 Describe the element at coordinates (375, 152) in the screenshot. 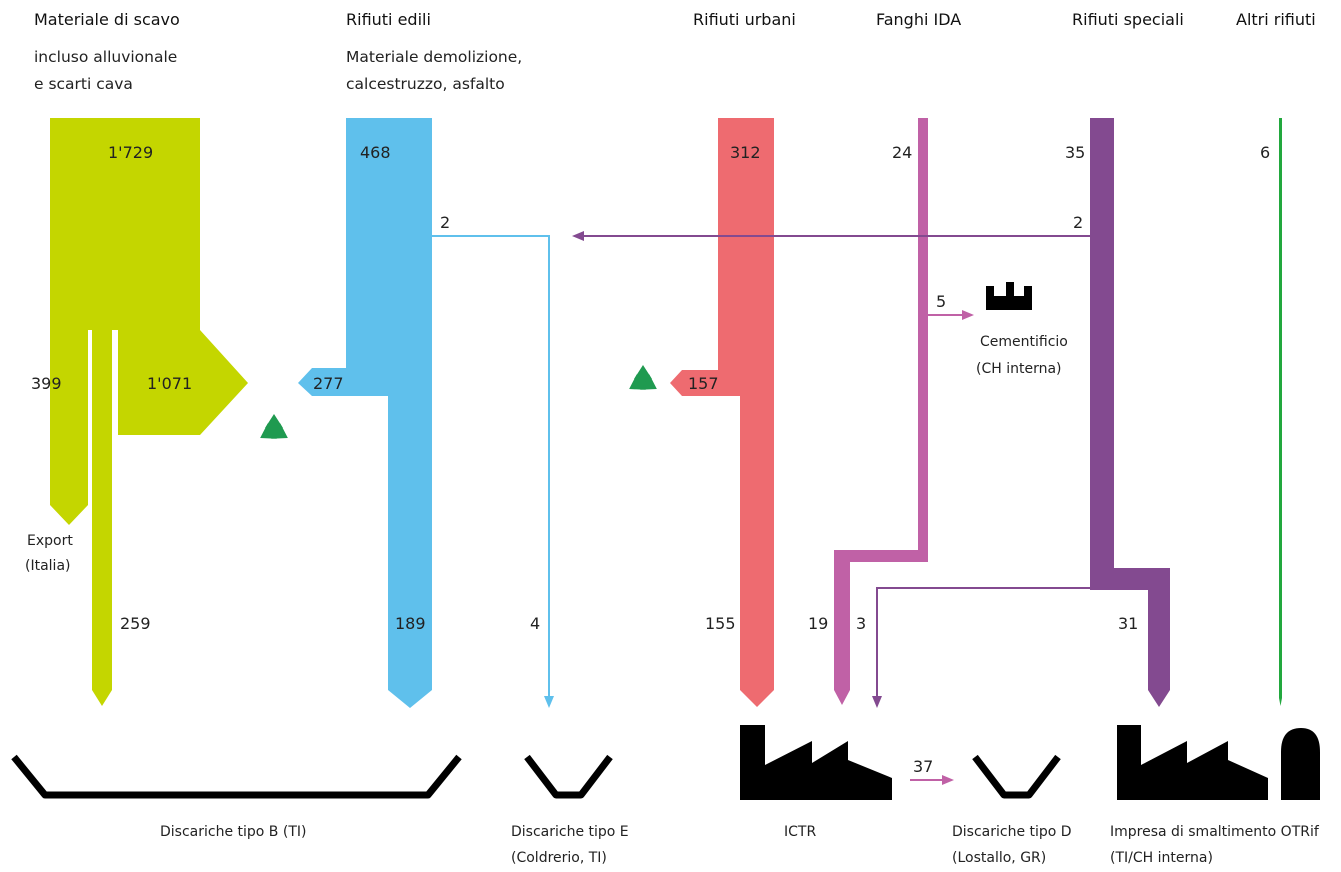

I see `value-edili-total: 468` at that location.